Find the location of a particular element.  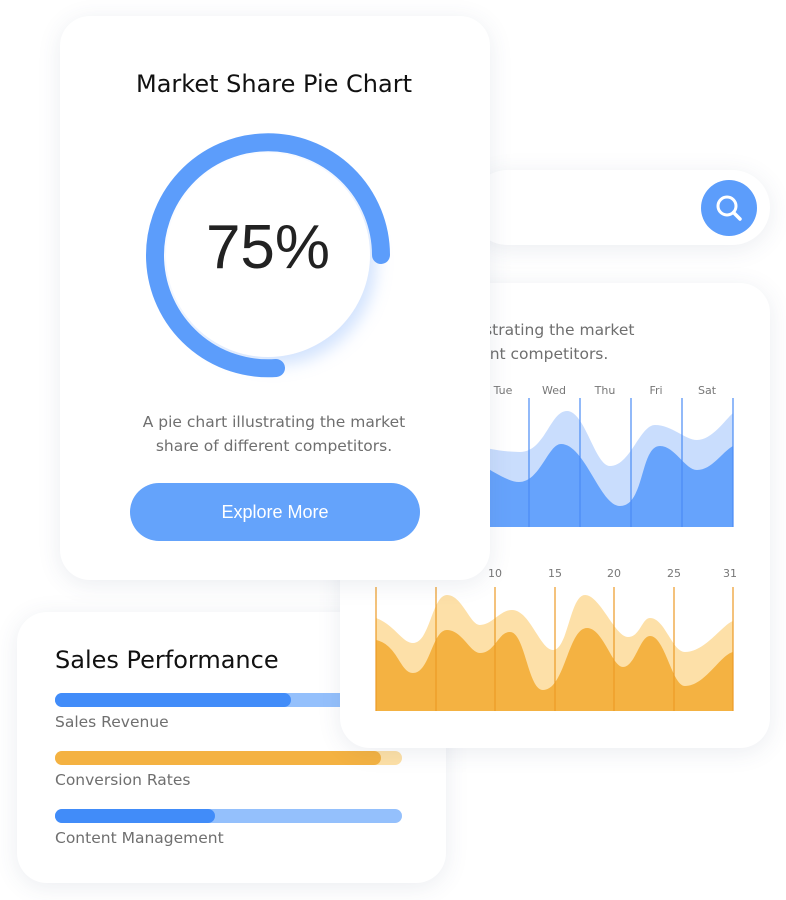

weekly-label: Sat is located at coordinates (707, 390).